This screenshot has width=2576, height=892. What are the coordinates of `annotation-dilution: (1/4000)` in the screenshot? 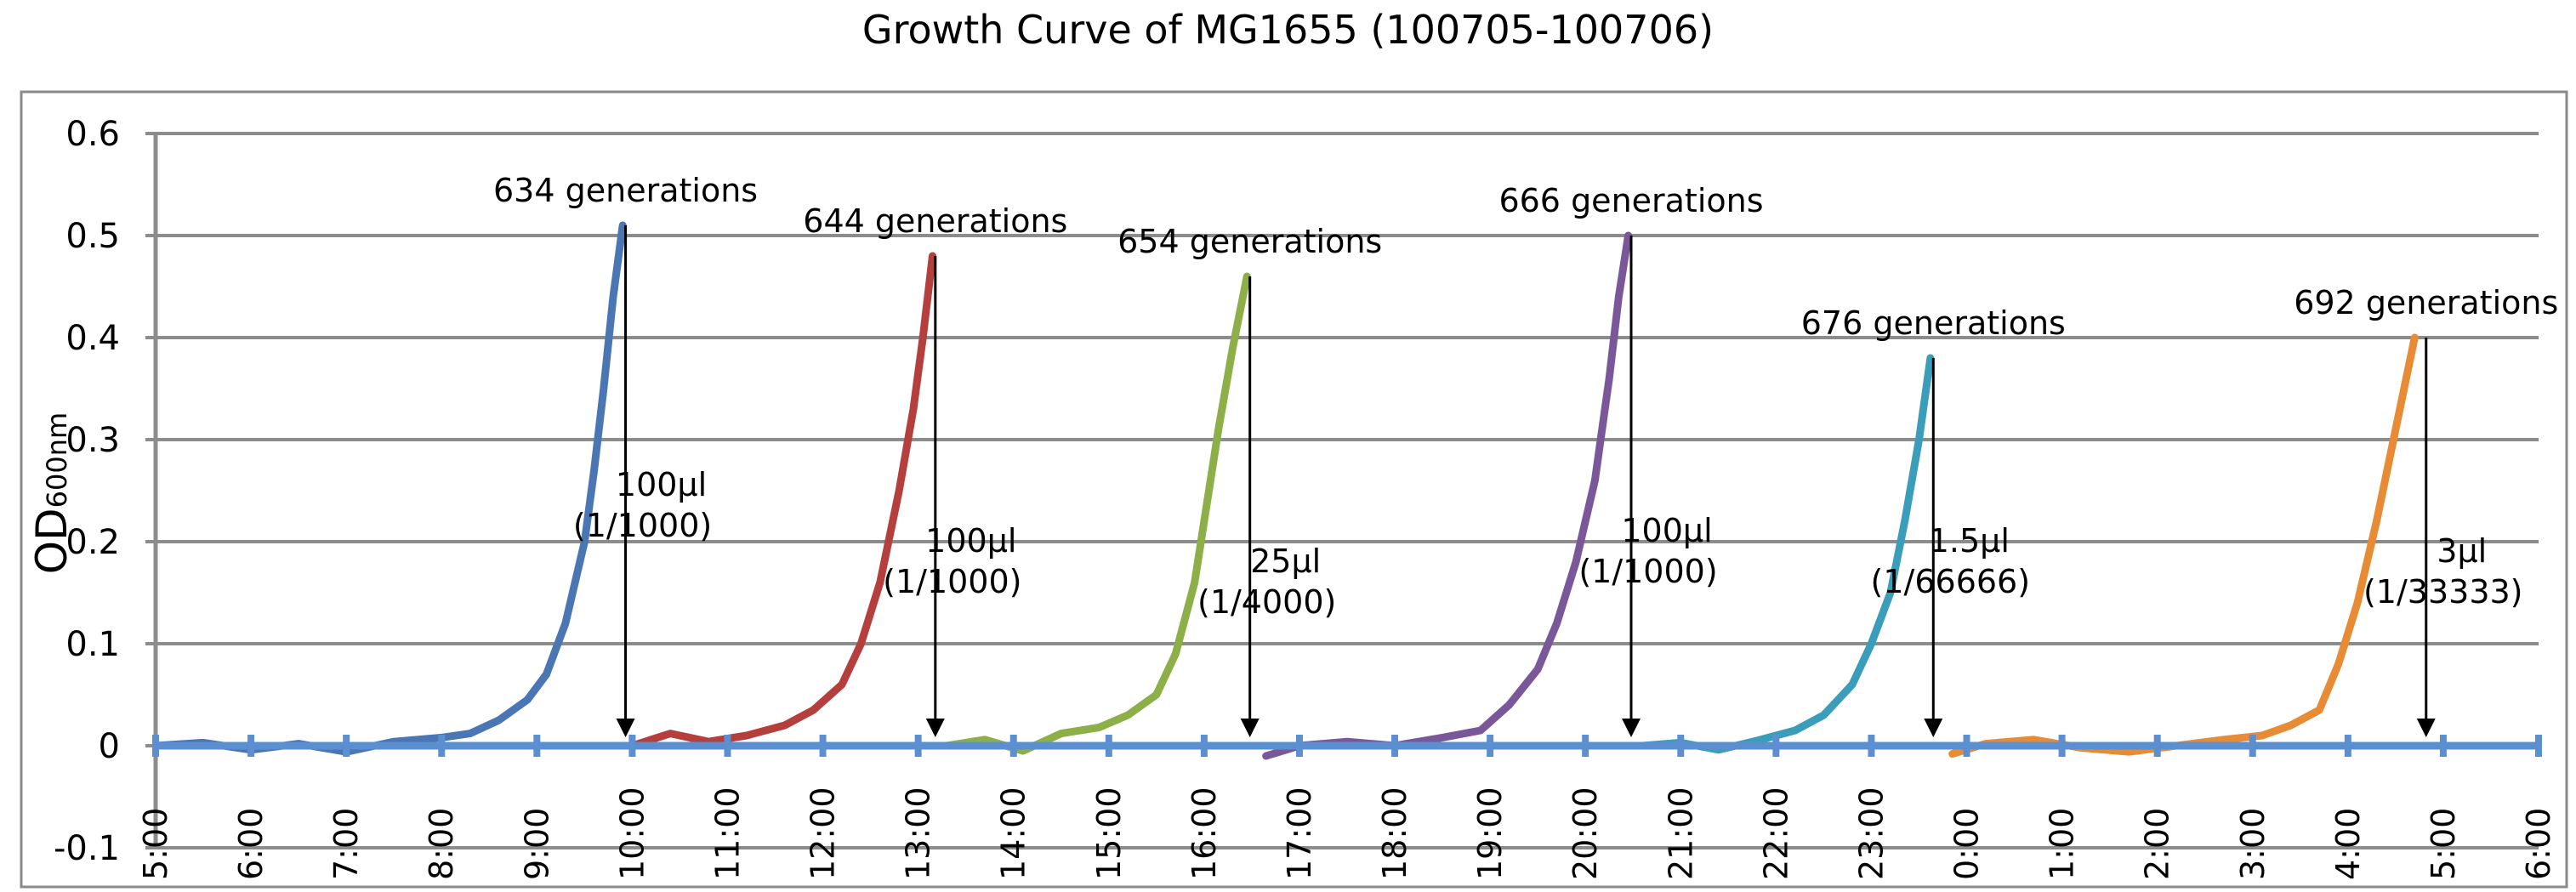 It's located at (1266, 602).